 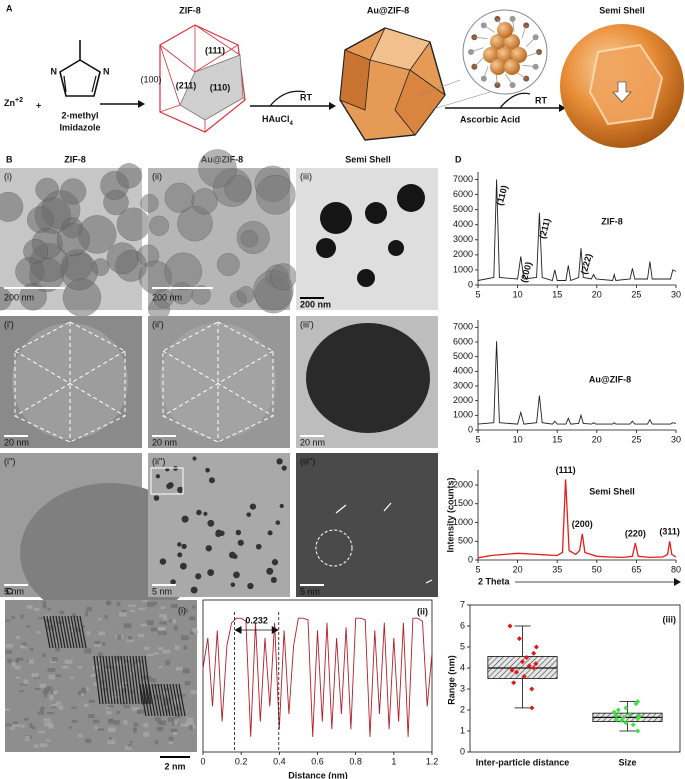 What do you see at coordinates (515, 100) in the screenshot?
I see `arrow-curve` at bounding box center [515, 100].